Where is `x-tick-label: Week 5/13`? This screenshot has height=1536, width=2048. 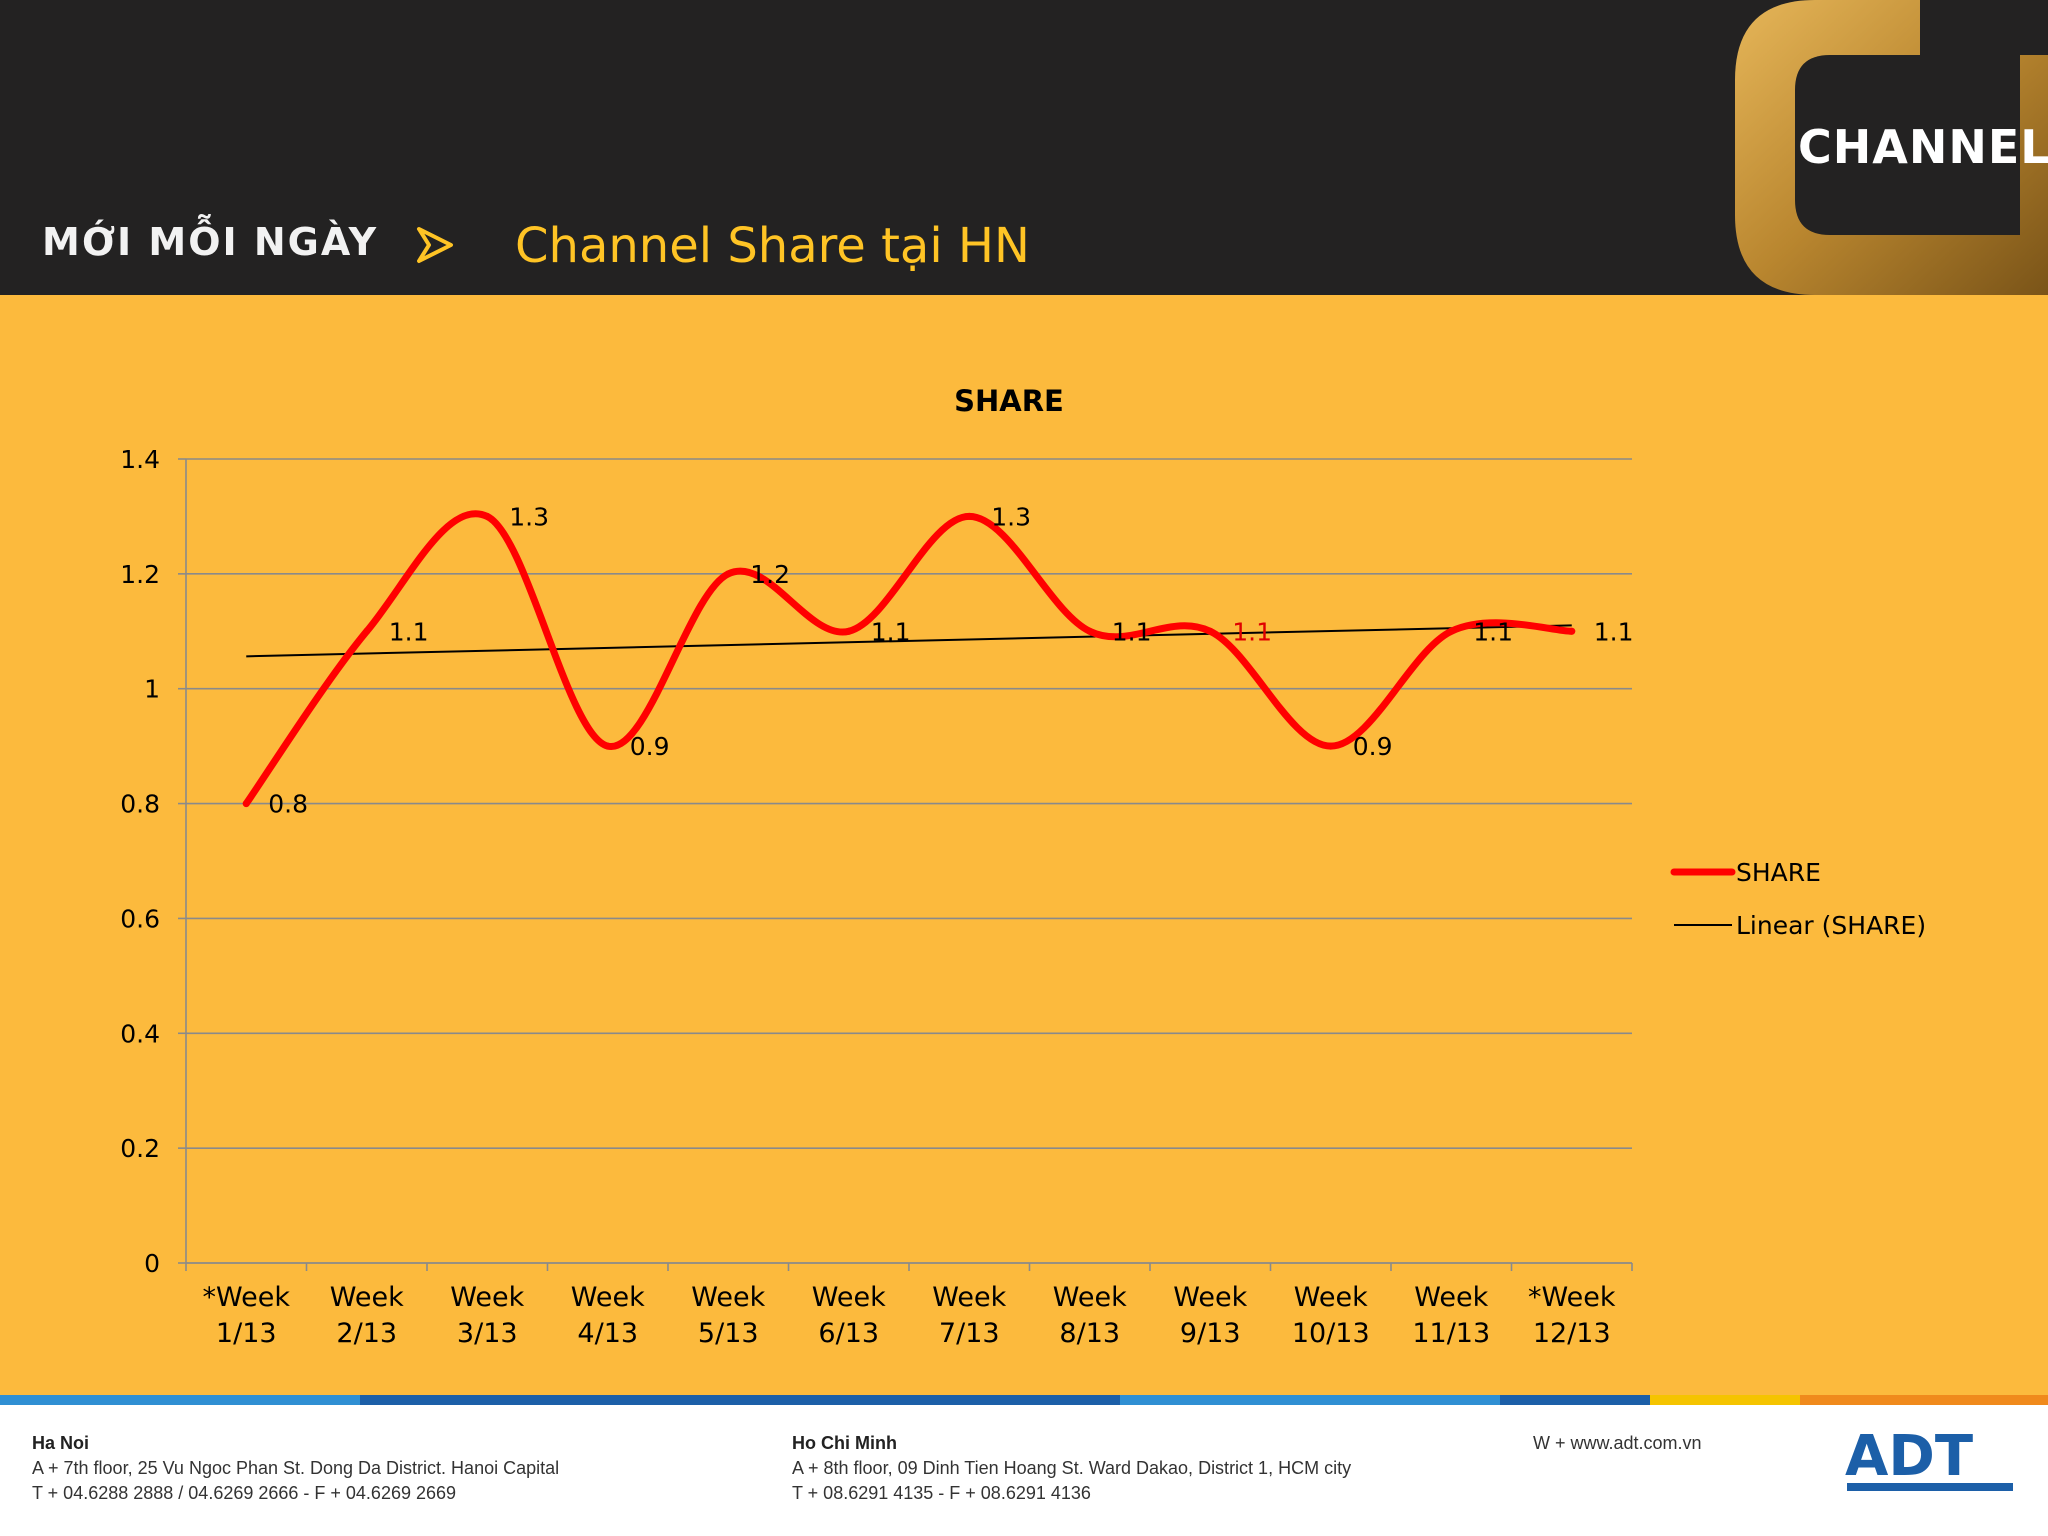 x-tick-label: Week 5/13 is located at coordinates (728, 1315).